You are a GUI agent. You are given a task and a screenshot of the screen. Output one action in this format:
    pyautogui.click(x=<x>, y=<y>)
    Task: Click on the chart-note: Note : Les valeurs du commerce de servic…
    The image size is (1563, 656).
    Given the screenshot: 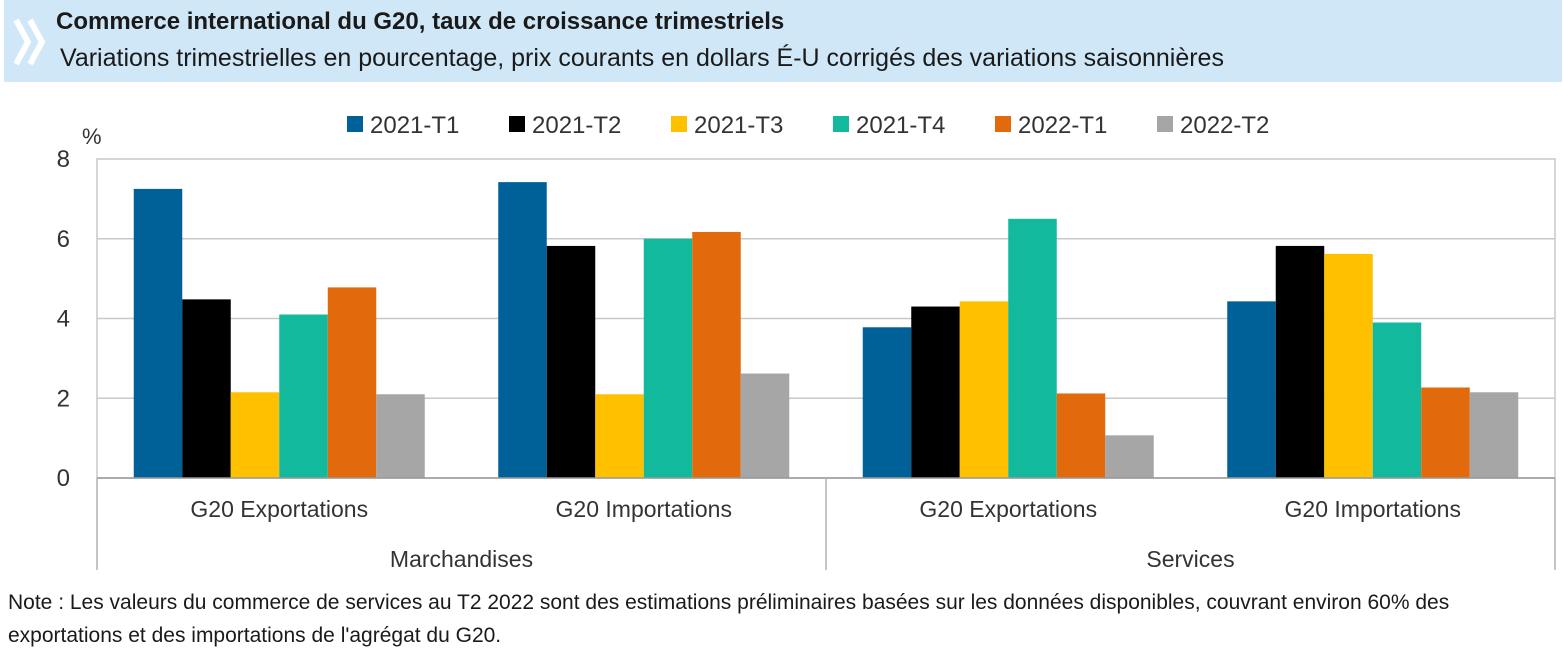 What is the action you would take?
    pyautogui.click(x=729, y=619)
    